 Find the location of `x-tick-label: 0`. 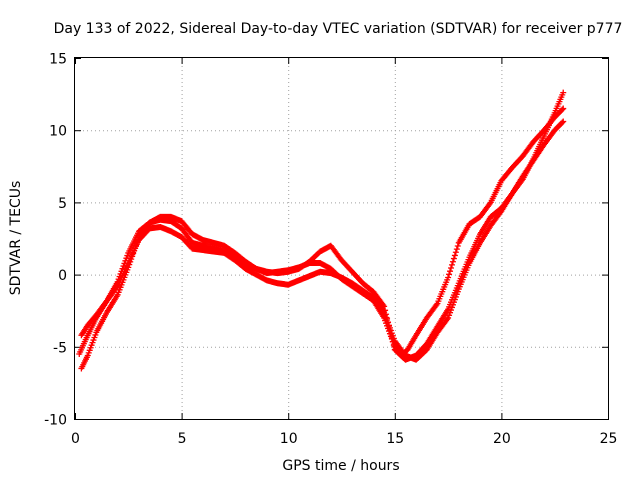

x-tick-label: 0 is located at coordinates (75, 439).